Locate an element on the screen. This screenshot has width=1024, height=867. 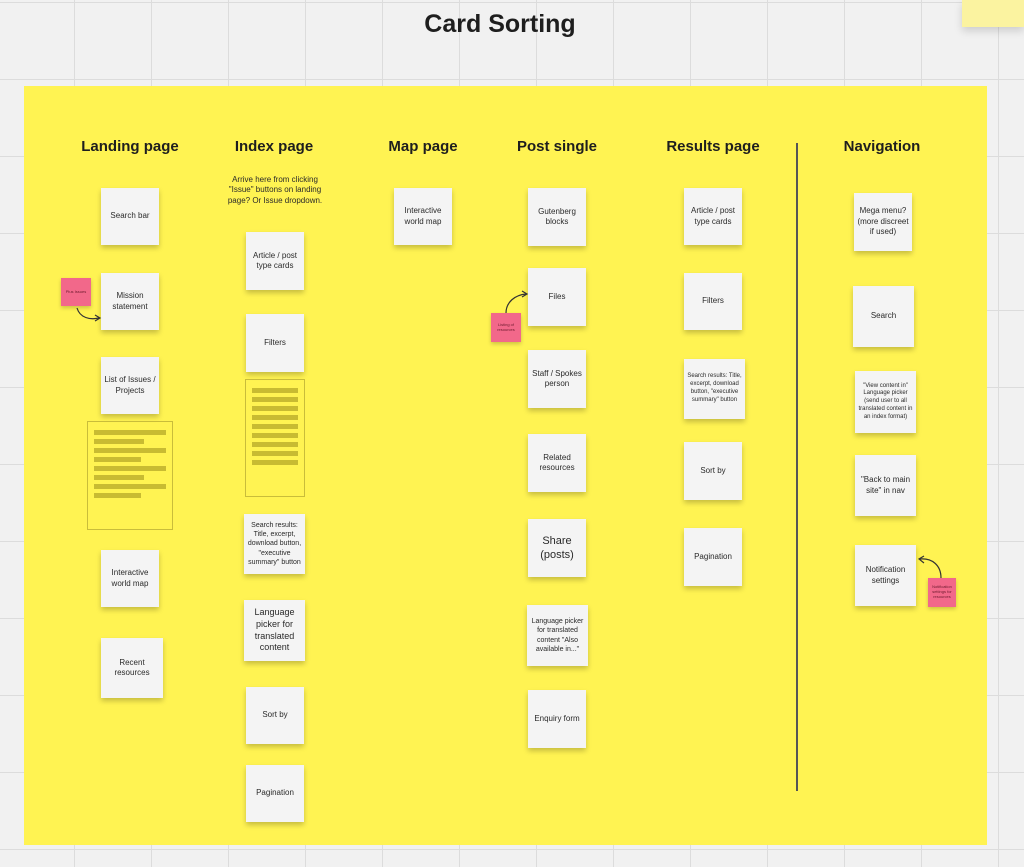
sticky-note: Files is located at coordinates (557, 297).